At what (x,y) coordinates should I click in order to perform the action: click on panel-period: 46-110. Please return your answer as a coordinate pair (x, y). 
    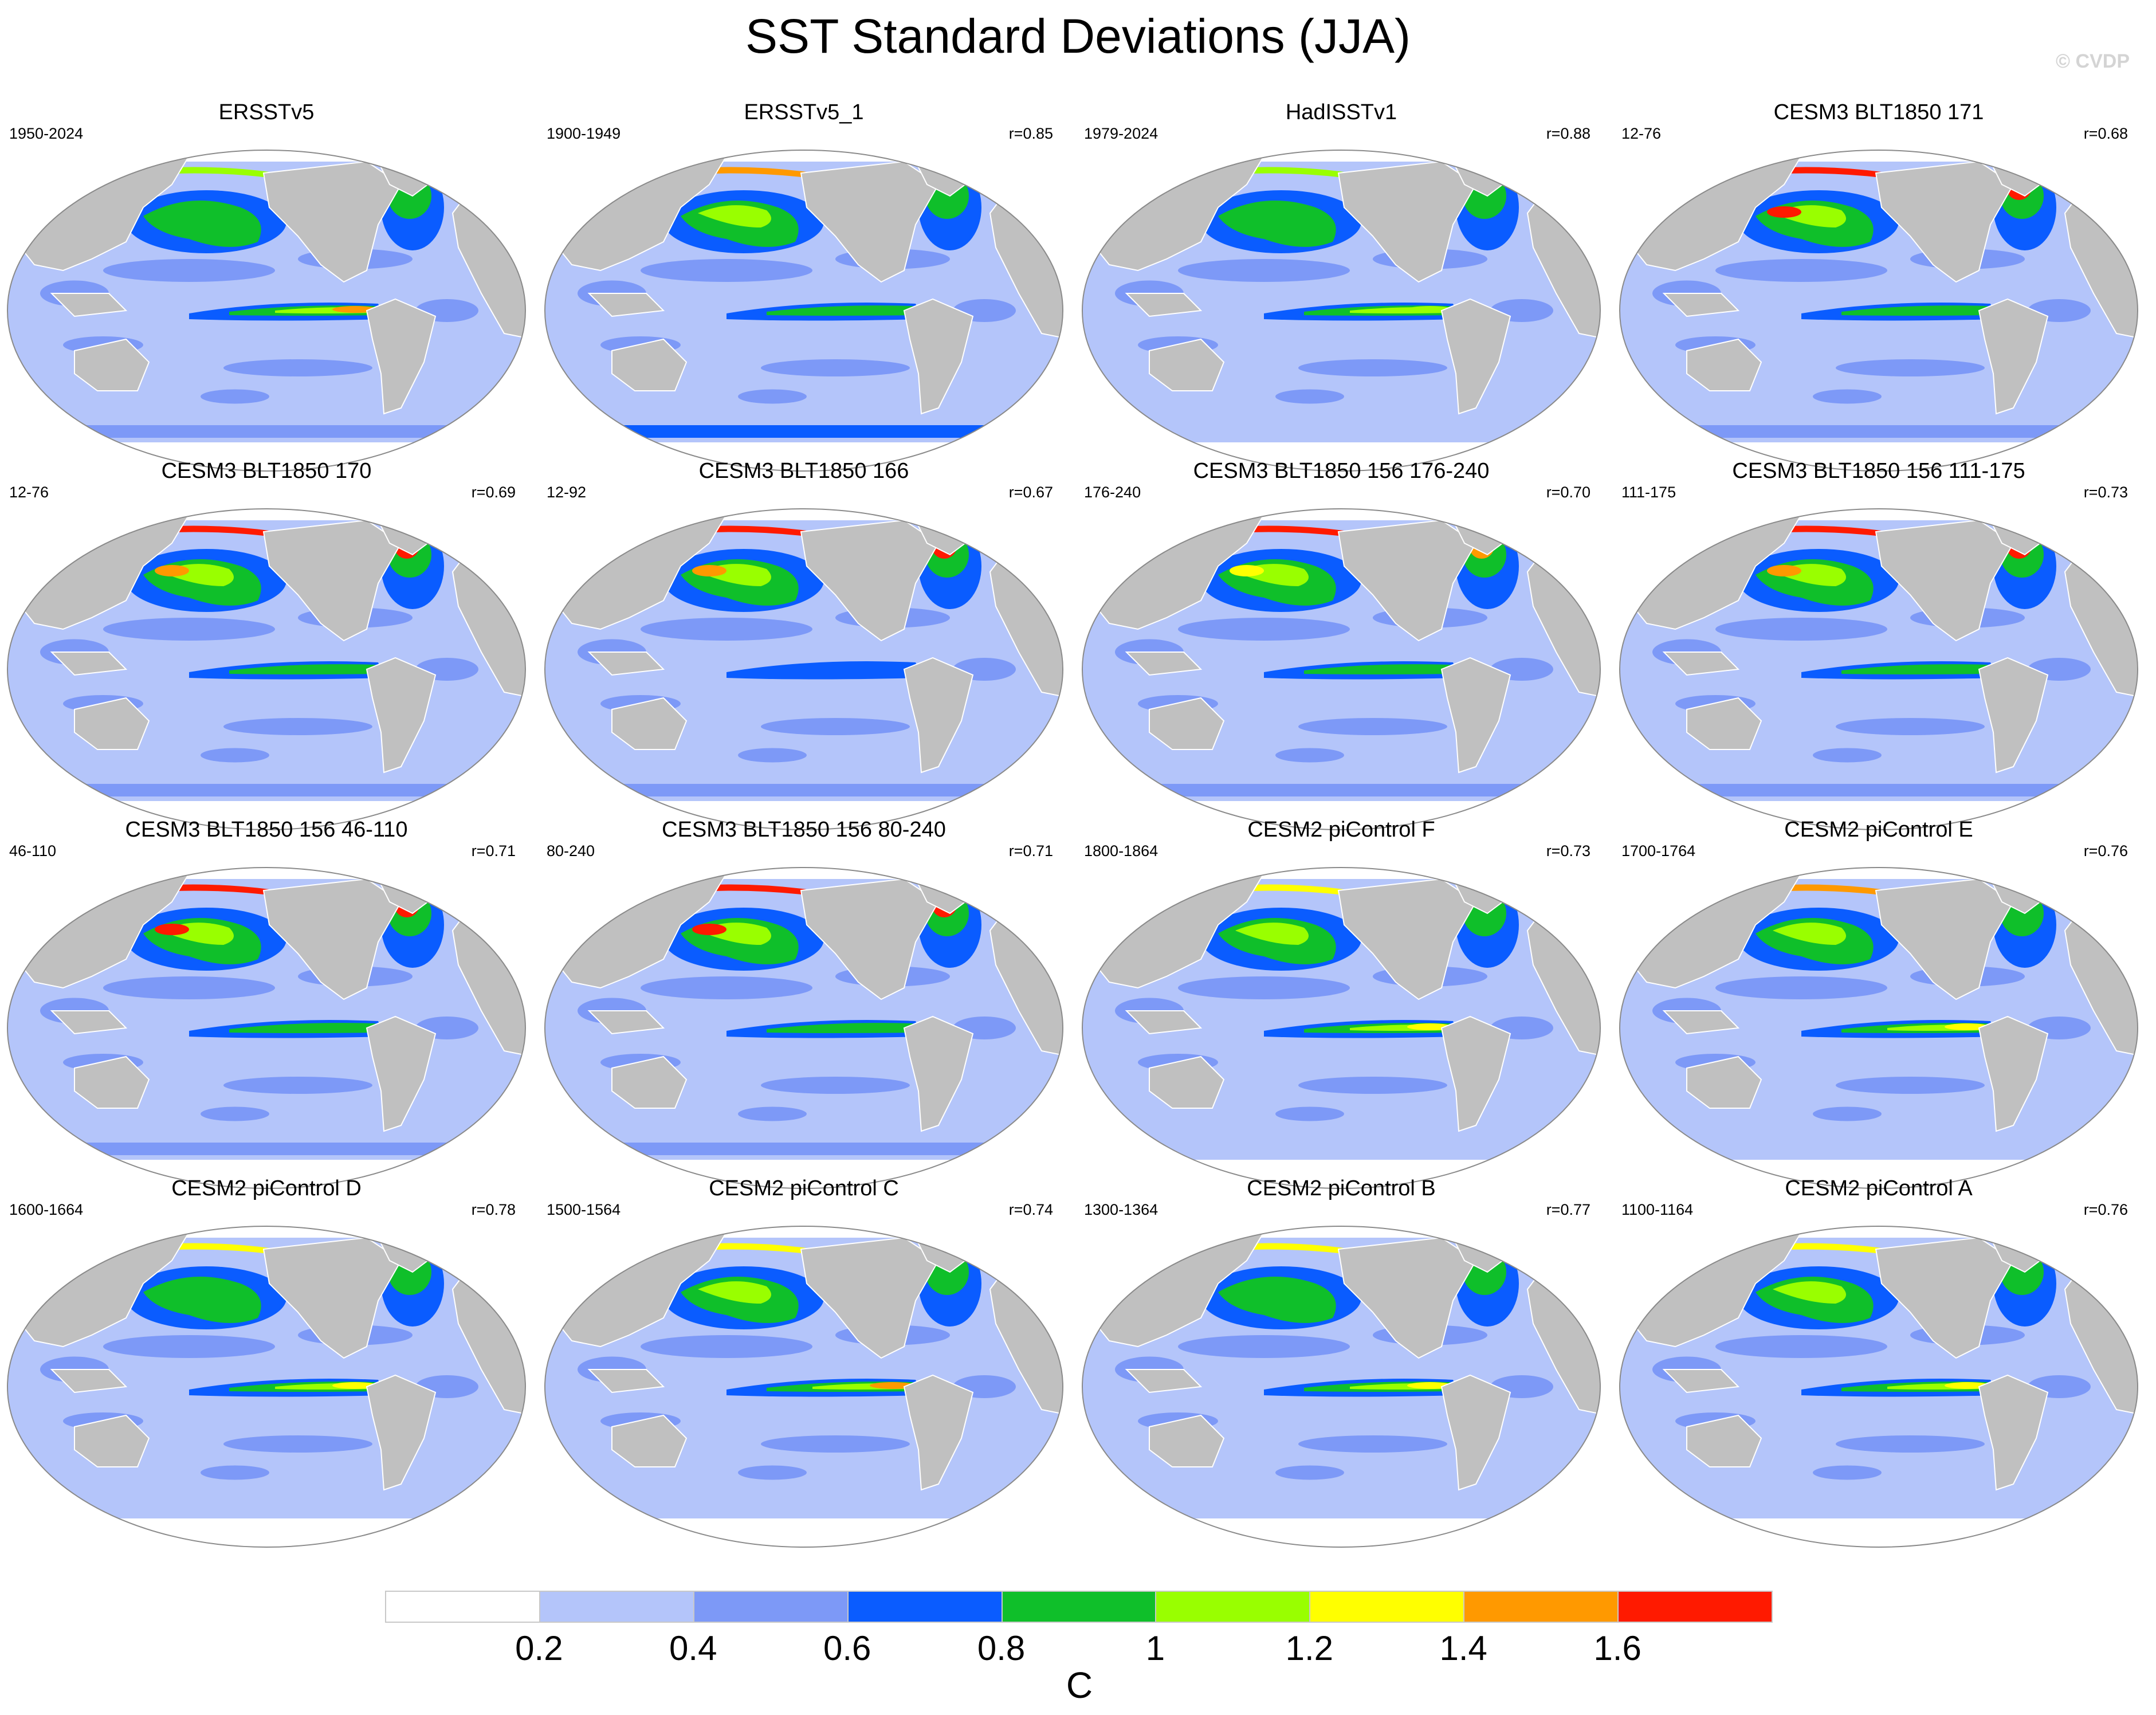
    Looking at the image, I should click on (33, 851).